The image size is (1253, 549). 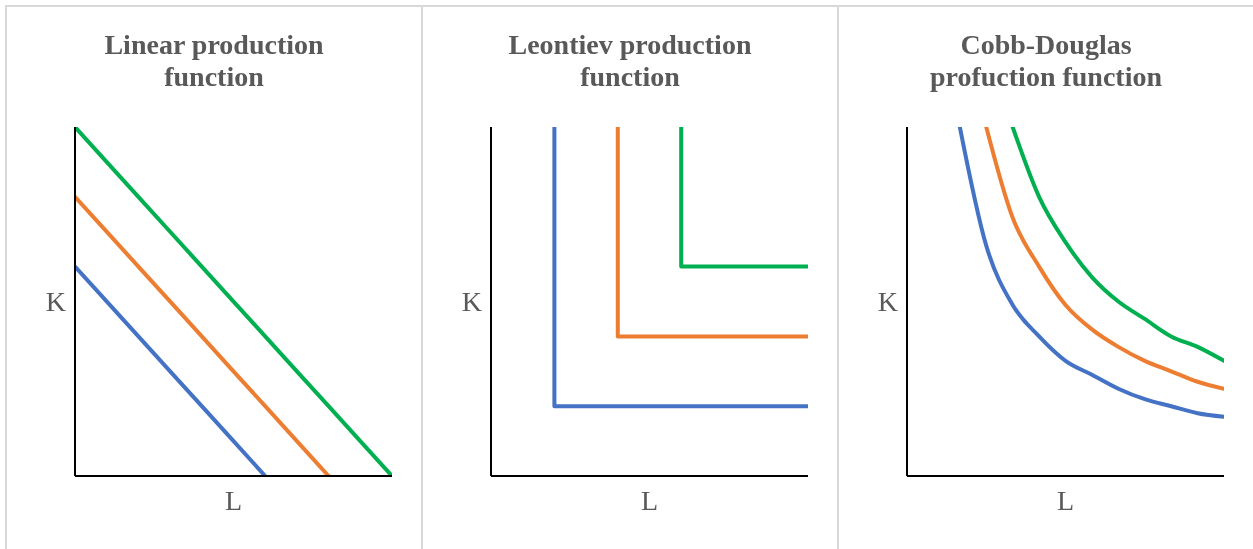 I want to click on chart-title: Cobb-Douglas profuction function, so click(x=1046, y=61).